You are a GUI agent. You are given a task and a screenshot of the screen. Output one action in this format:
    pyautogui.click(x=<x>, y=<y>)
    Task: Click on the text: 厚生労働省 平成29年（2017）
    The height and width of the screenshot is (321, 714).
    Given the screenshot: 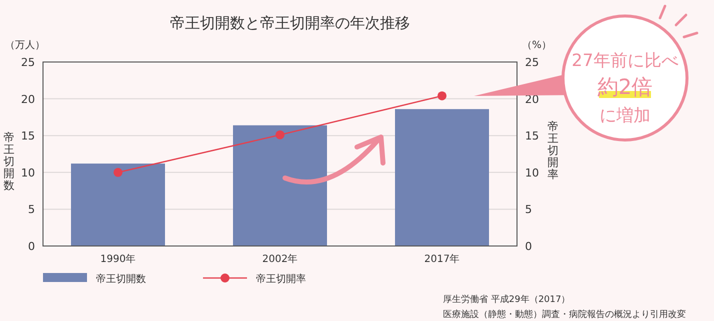 What is the action you would take?
    pyautogui.click(x=506, y=299)
    